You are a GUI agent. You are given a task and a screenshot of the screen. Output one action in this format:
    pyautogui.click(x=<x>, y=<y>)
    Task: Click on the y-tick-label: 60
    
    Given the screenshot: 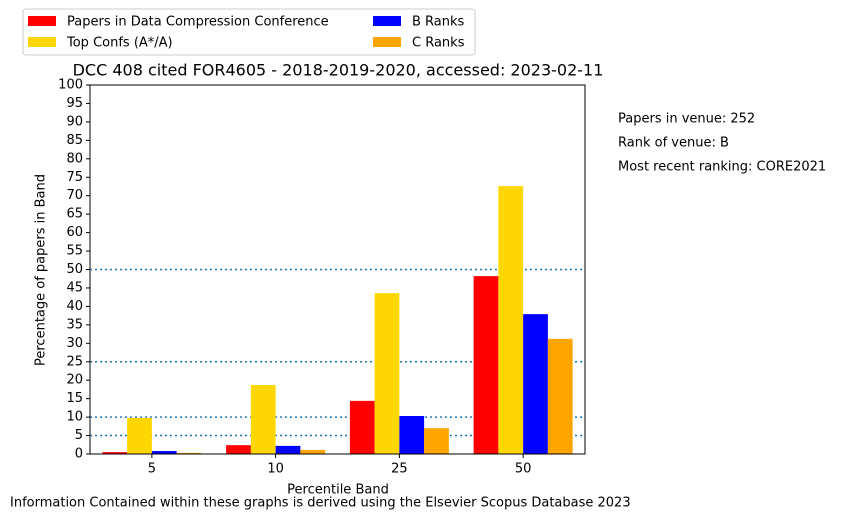 What is the action you would take?
    pyautogui.click(x=74, y=232)
    